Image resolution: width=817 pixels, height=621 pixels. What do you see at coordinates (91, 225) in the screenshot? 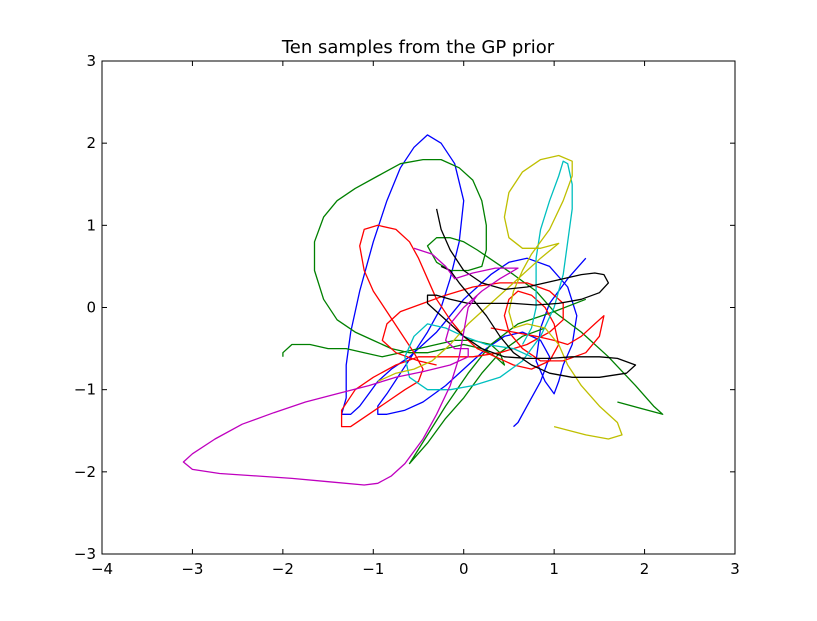
I see `y-tick-label: 1` at bounding box center [91, 225].